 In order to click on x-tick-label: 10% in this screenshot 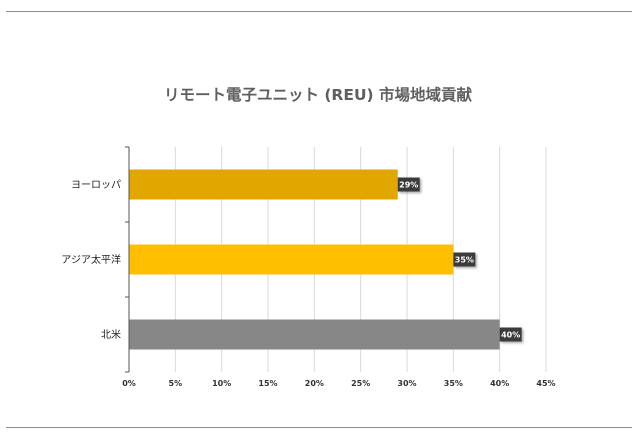, I will do `click(221, 383)`.